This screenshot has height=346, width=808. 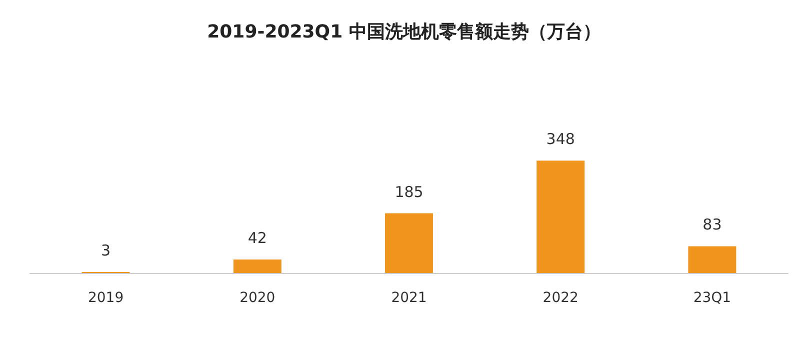 I want to click on data-label: 83, so click(x=712, y=225).